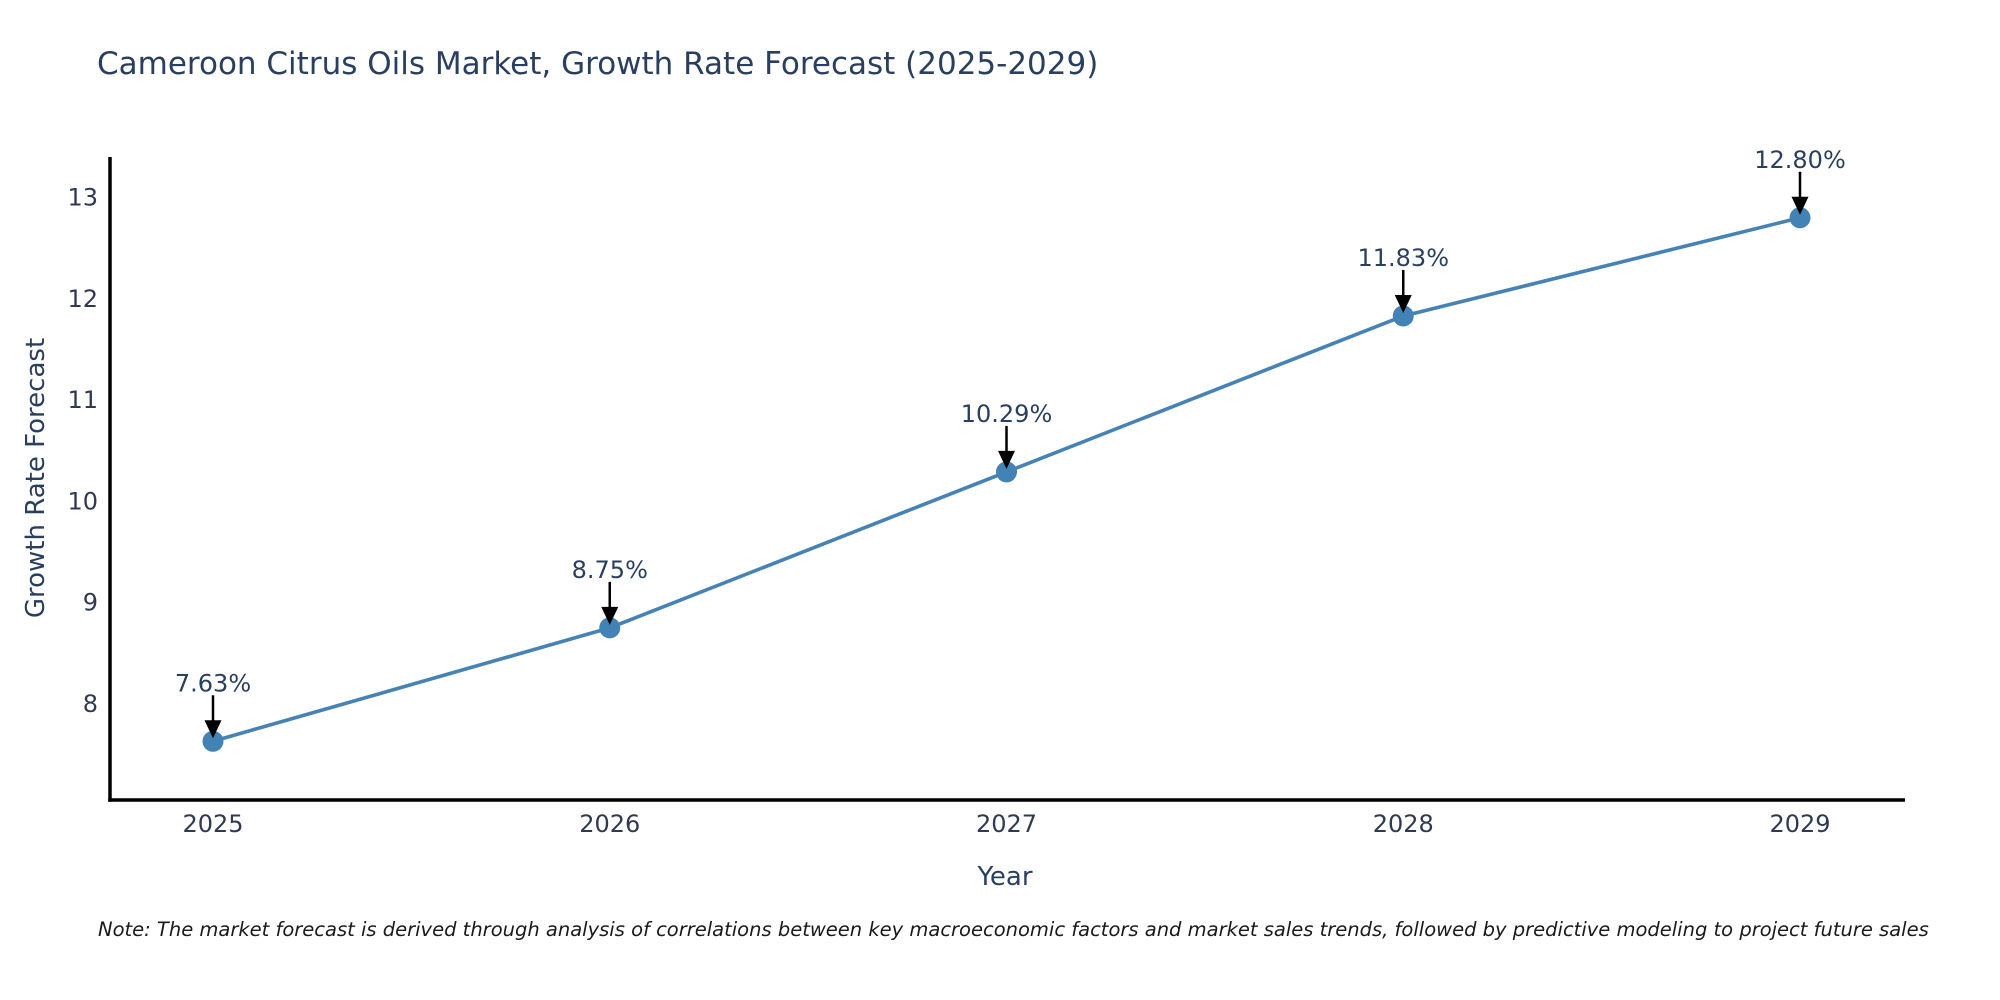  I want to click on data-point-2027, so click(1006, 472).